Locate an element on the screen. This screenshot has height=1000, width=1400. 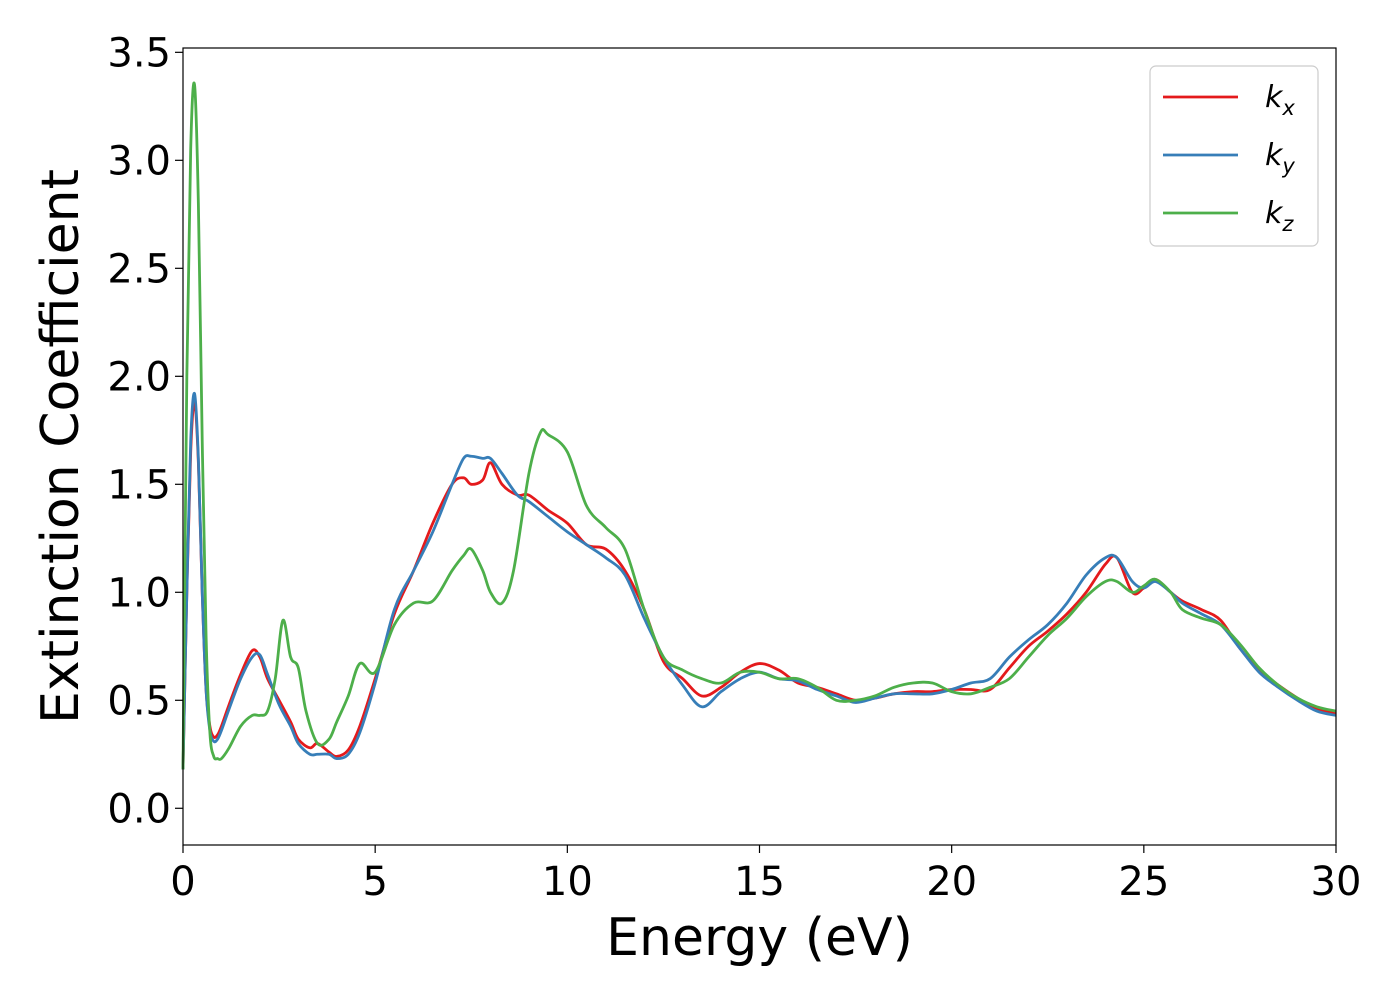
legend-label-z: kz is located at coordinates (1279, 216).